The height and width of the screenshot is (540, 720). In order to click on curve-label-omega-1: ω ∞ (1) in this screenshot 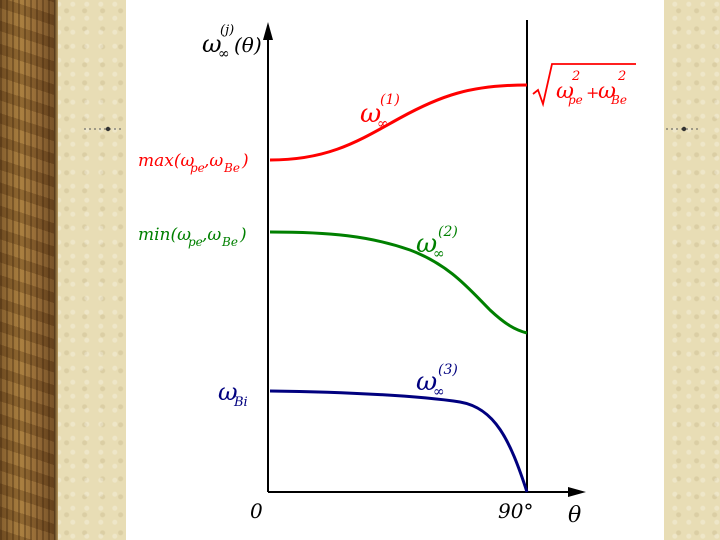, I will do `click(380, 112)`.